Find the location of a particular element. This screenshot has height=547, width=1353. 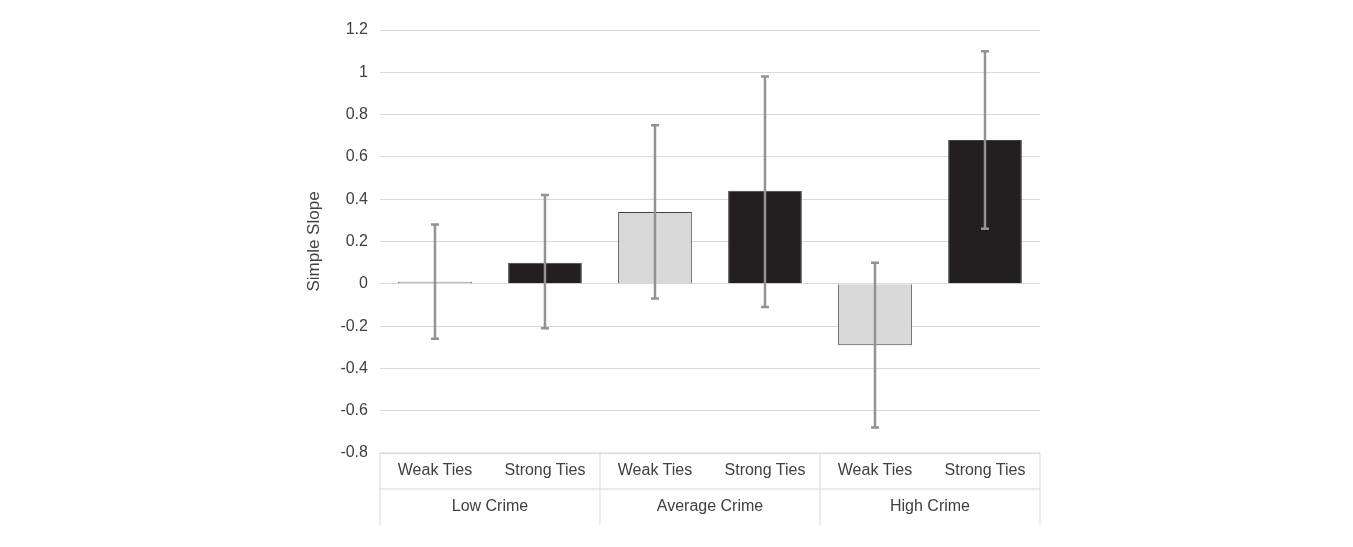

y-tick-label: 0.8 is located at coordinates (357, 114).